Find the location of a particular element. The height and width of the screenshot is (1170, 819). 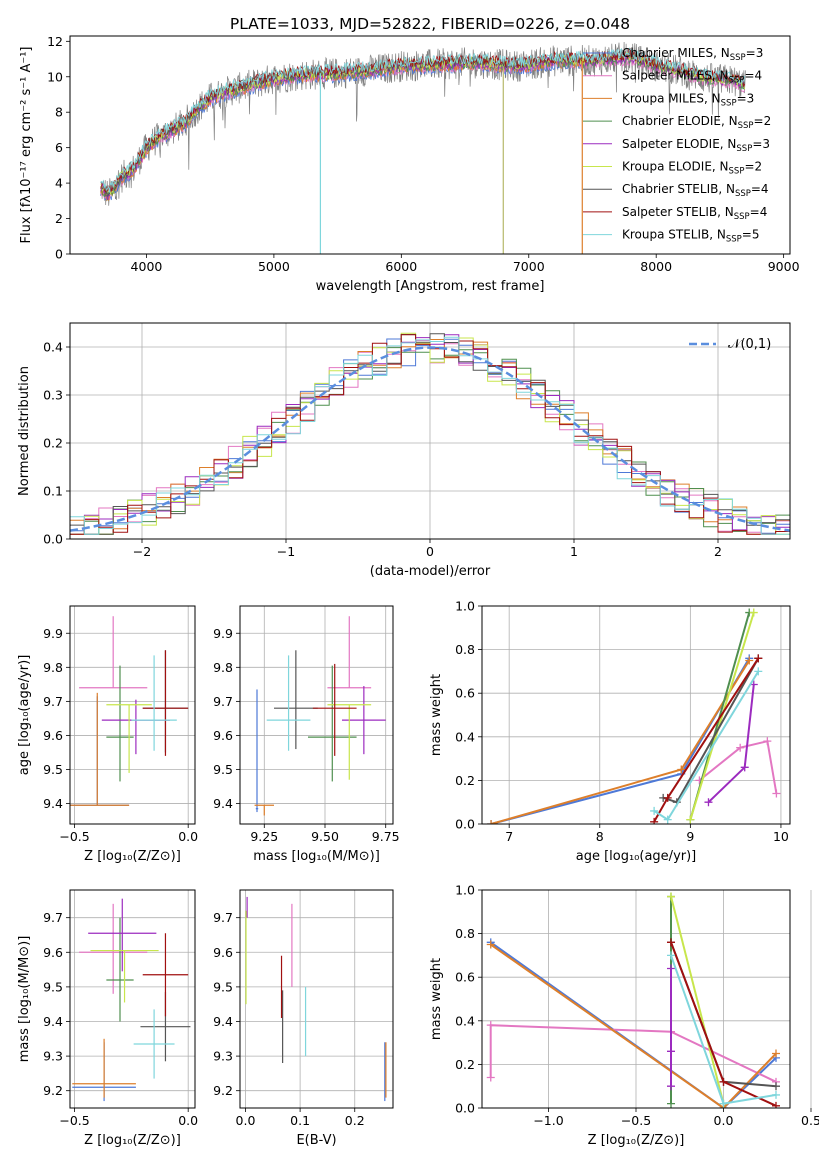

x-axis-label: wavelength [Angstrom, rest frame] is located at coordinates (430, 286).